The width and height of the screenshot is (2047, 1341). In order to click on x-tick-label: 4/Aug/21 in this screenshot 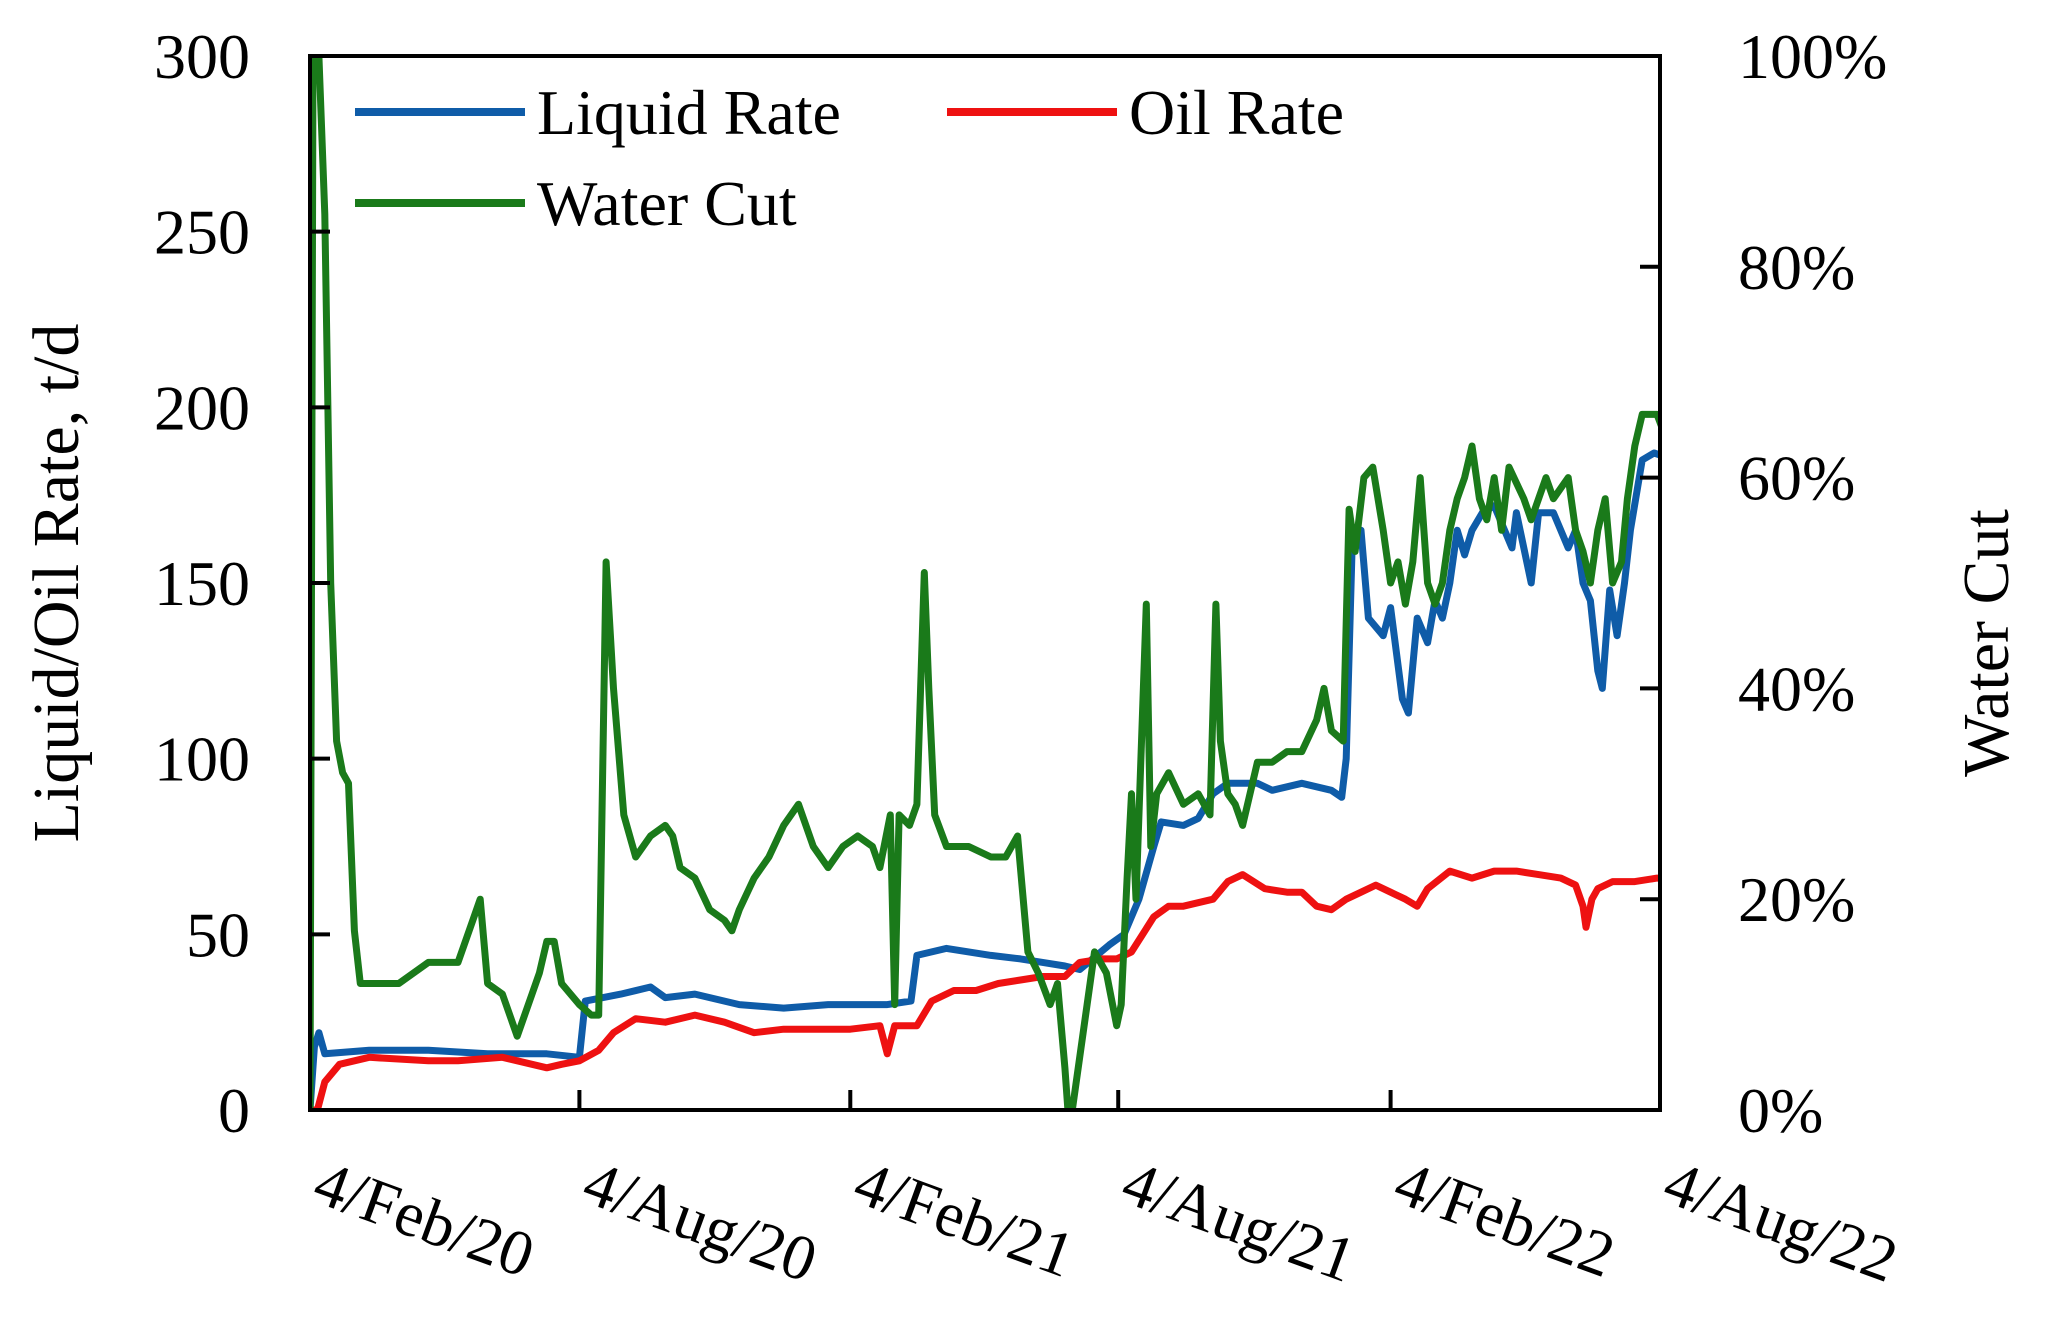, I will do `click(1238, 1220)`.